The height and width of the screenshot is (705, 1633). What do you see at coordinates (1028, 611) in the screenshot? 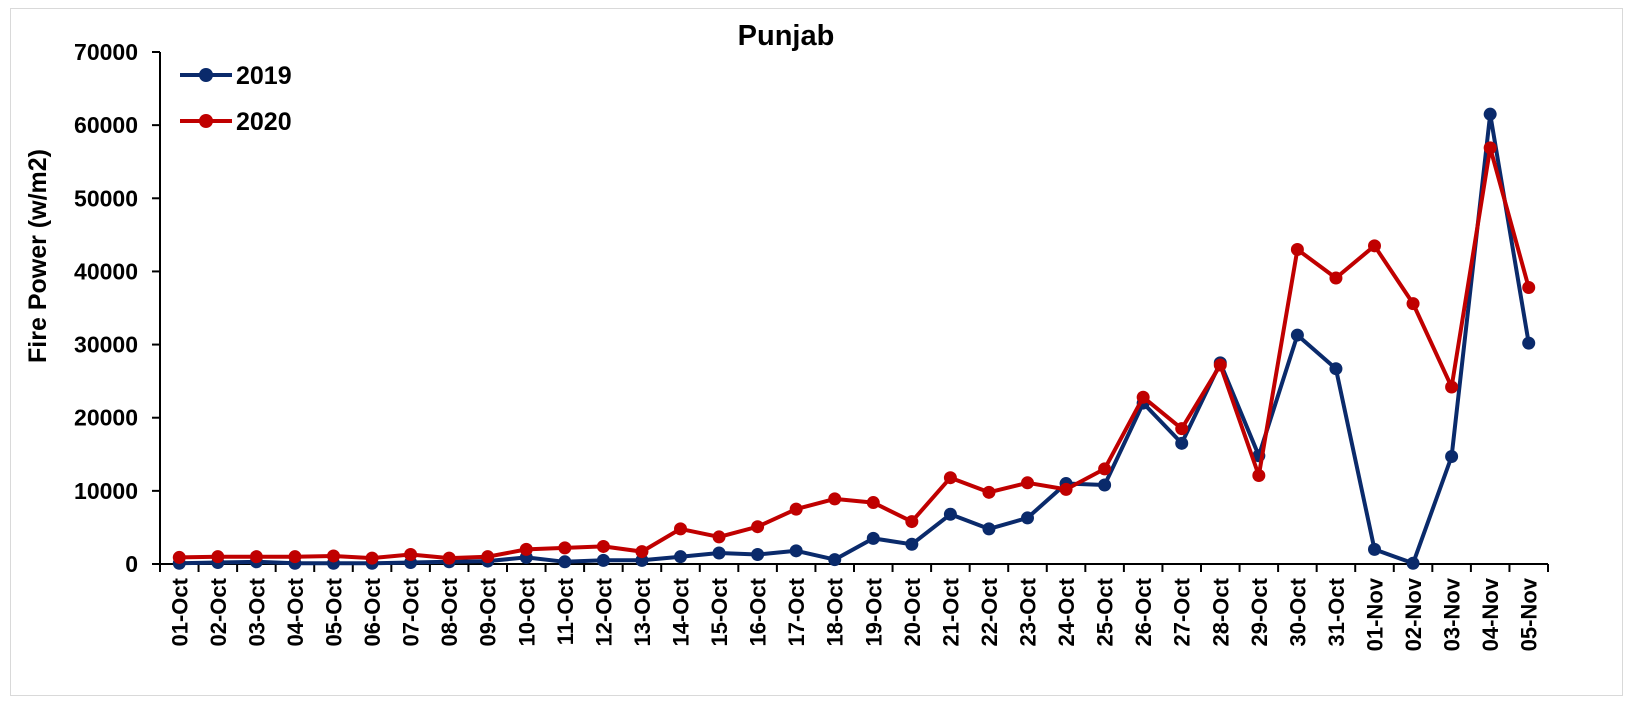
I see `x-tick-label: 23-Oct` at bounding box center [1028, 611].